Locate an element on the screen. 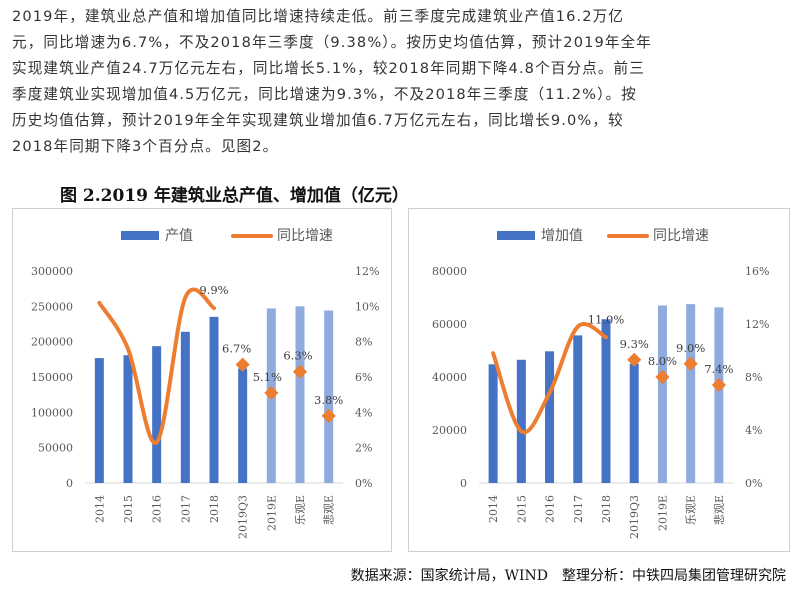 The width and height of the screenshot is (800, 595). figure-title: 图 2.2019 年建筑业总产值、增加值（亿元） is located at coordinates (234, 196).